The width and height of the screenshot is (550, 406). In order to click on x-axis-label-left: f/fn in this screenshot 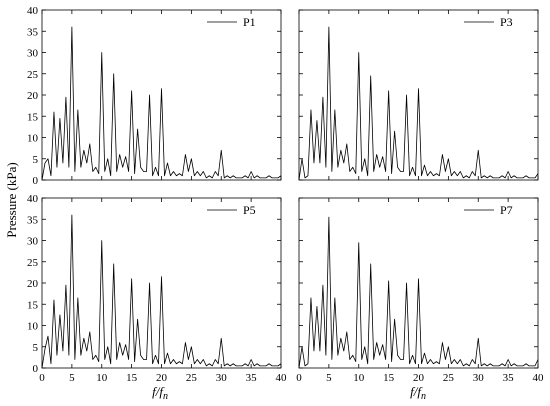, I will do `click(160, 393)`.